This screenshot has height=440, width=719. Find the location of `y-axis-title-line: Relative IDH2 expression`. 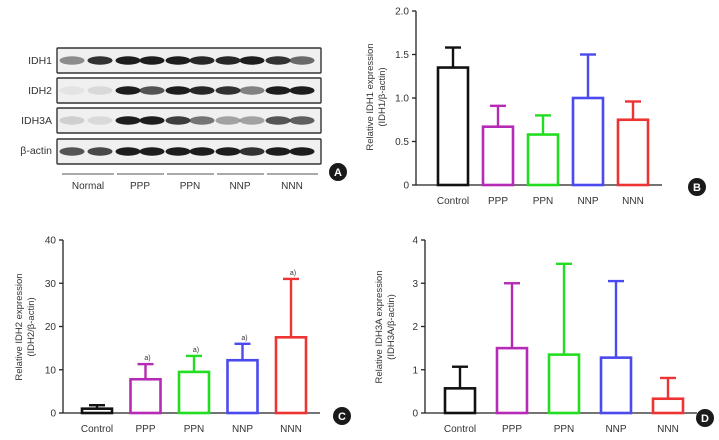

y-axis-title-line: Relative IDH2 expression is located at coordinates (19, 326).